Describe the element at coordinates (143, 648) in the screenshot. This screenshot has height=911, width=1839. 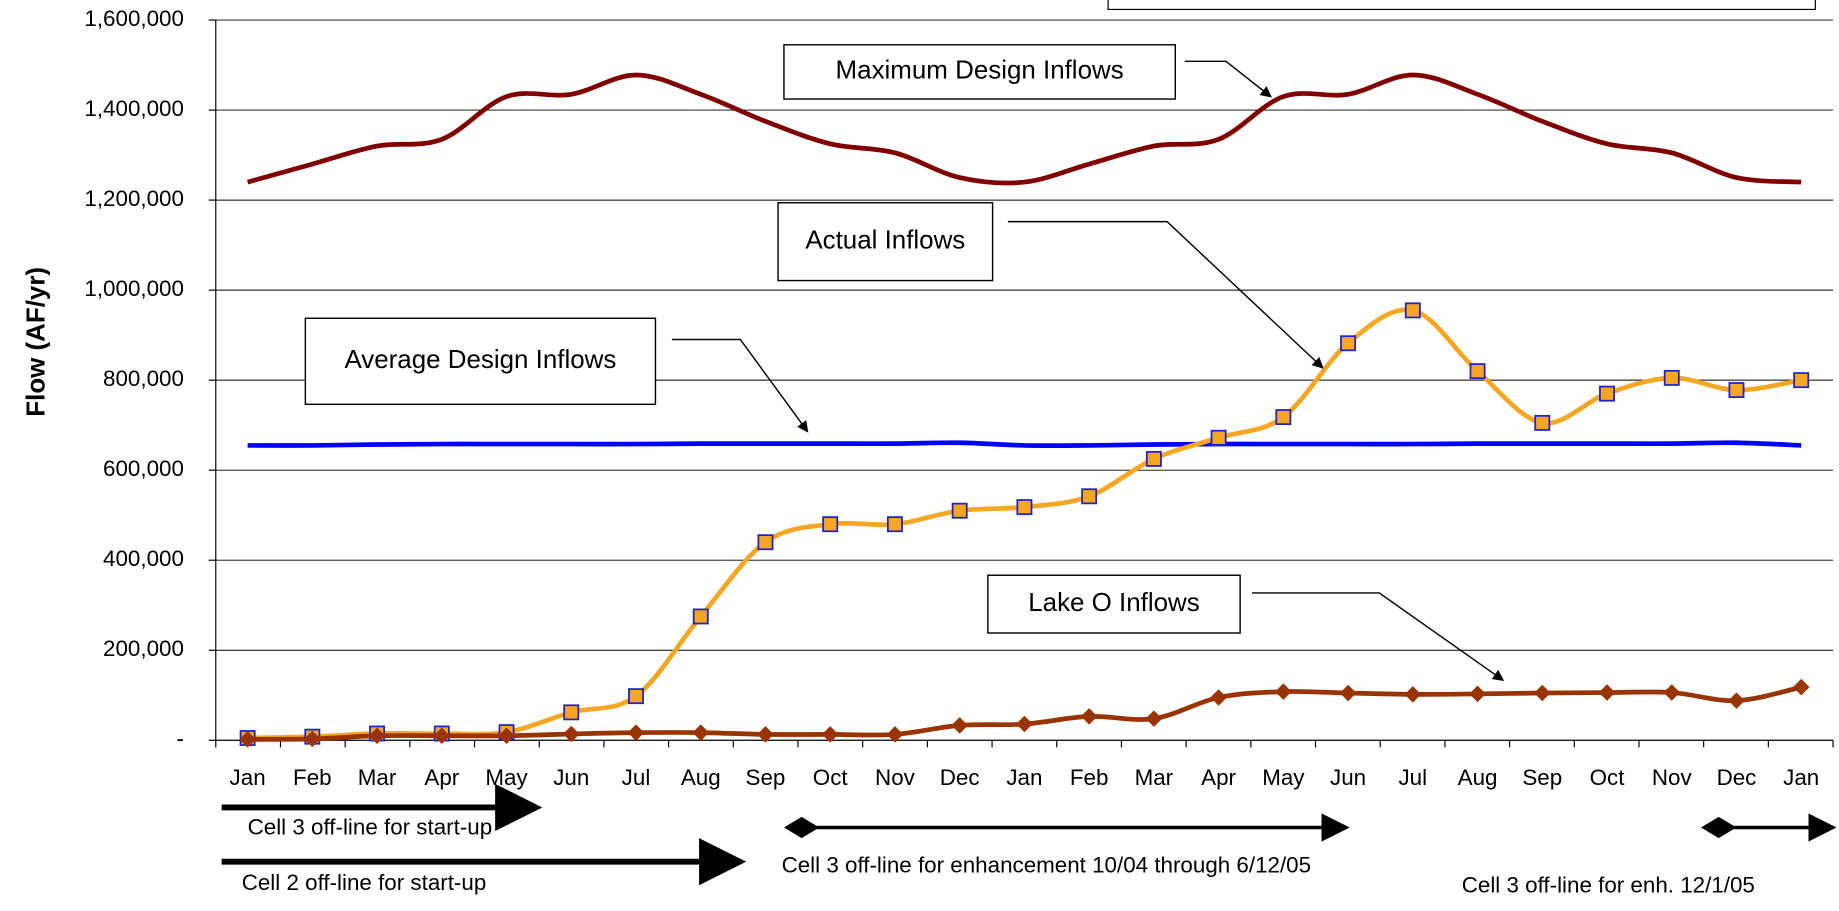
I see `y-tick-label: 200,000` at that location.